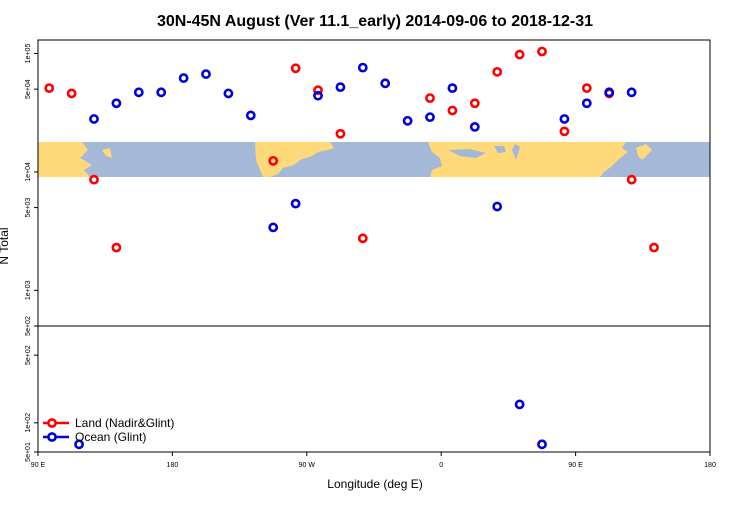 The image size is (750, 505). What do you see at coordinates (28, 452) in the screenshot?
I see `lower-y-tick-label-0: 5e+01` at bounding box center [28, 452].